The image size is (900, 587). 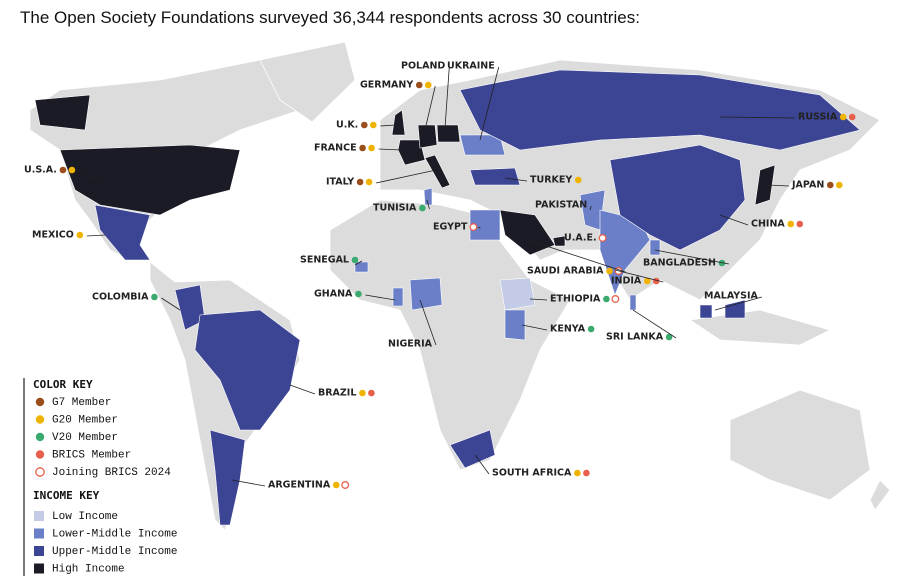 I want to click on key-title: INCOME KEY, so click(x=66, y=495).